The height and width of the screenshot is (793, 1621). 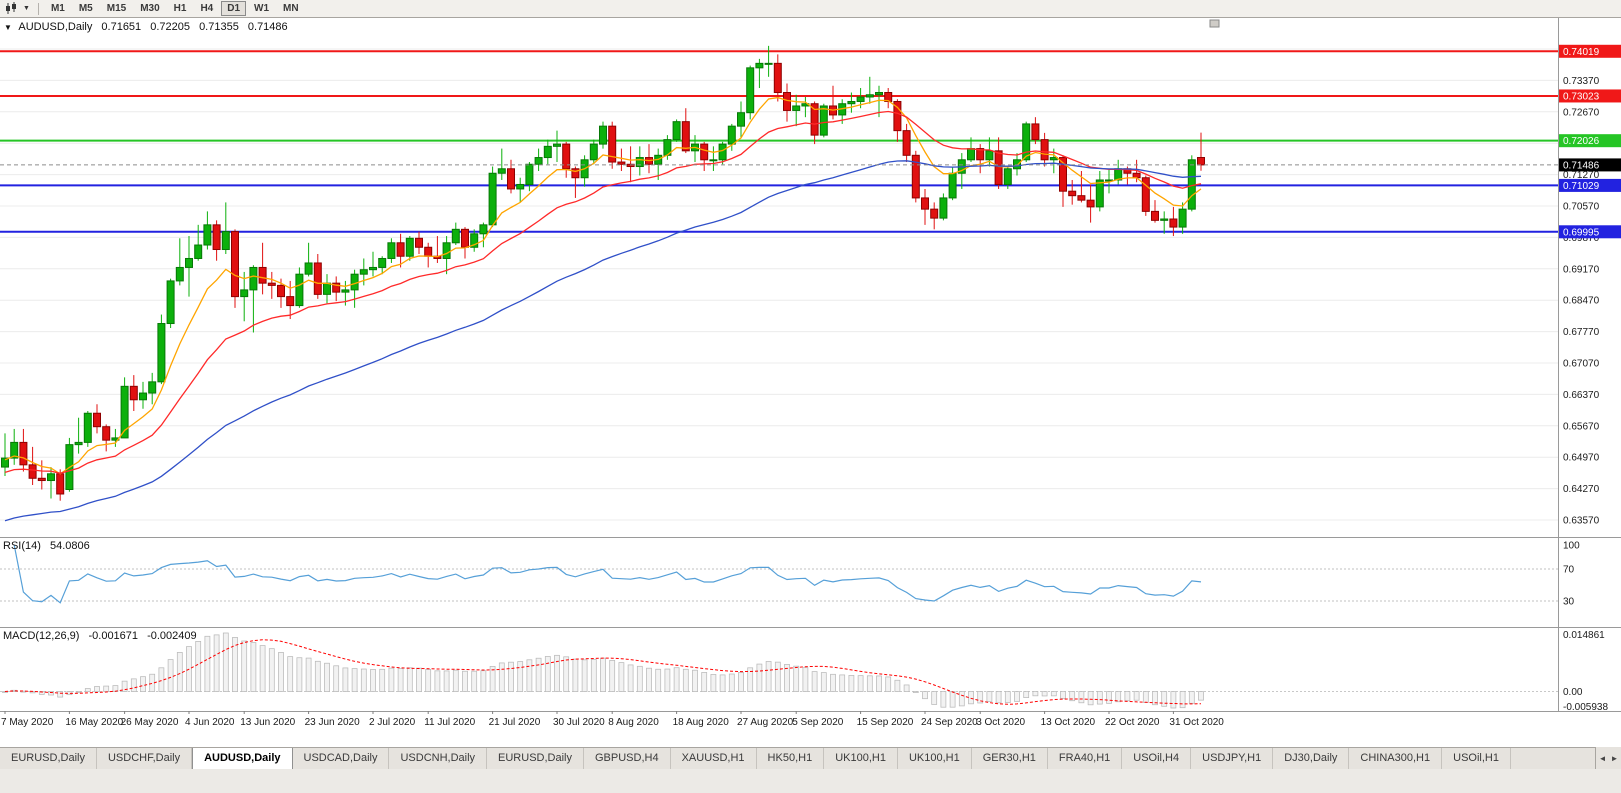 I want to click on svg-text: 0.00, so click(x=1573, y=692).